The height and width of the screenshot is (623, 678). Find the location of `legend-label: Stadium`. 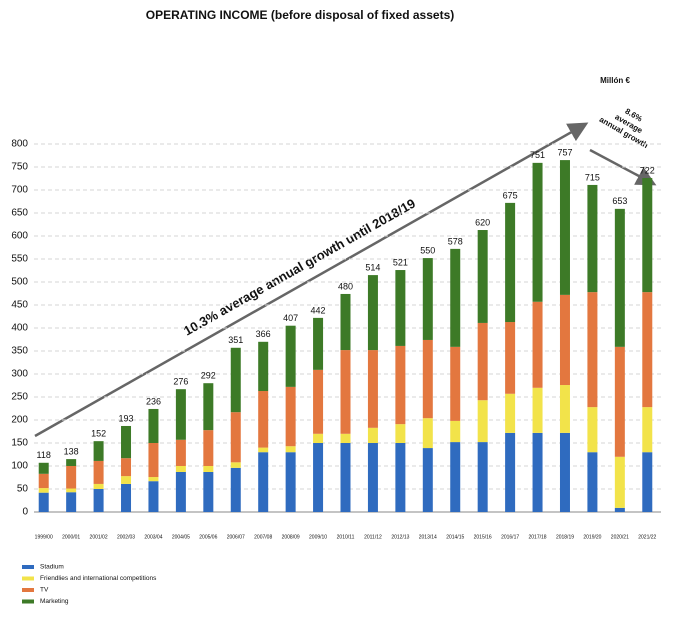

legend-label: Stadium is located at coordinates (52, 567).